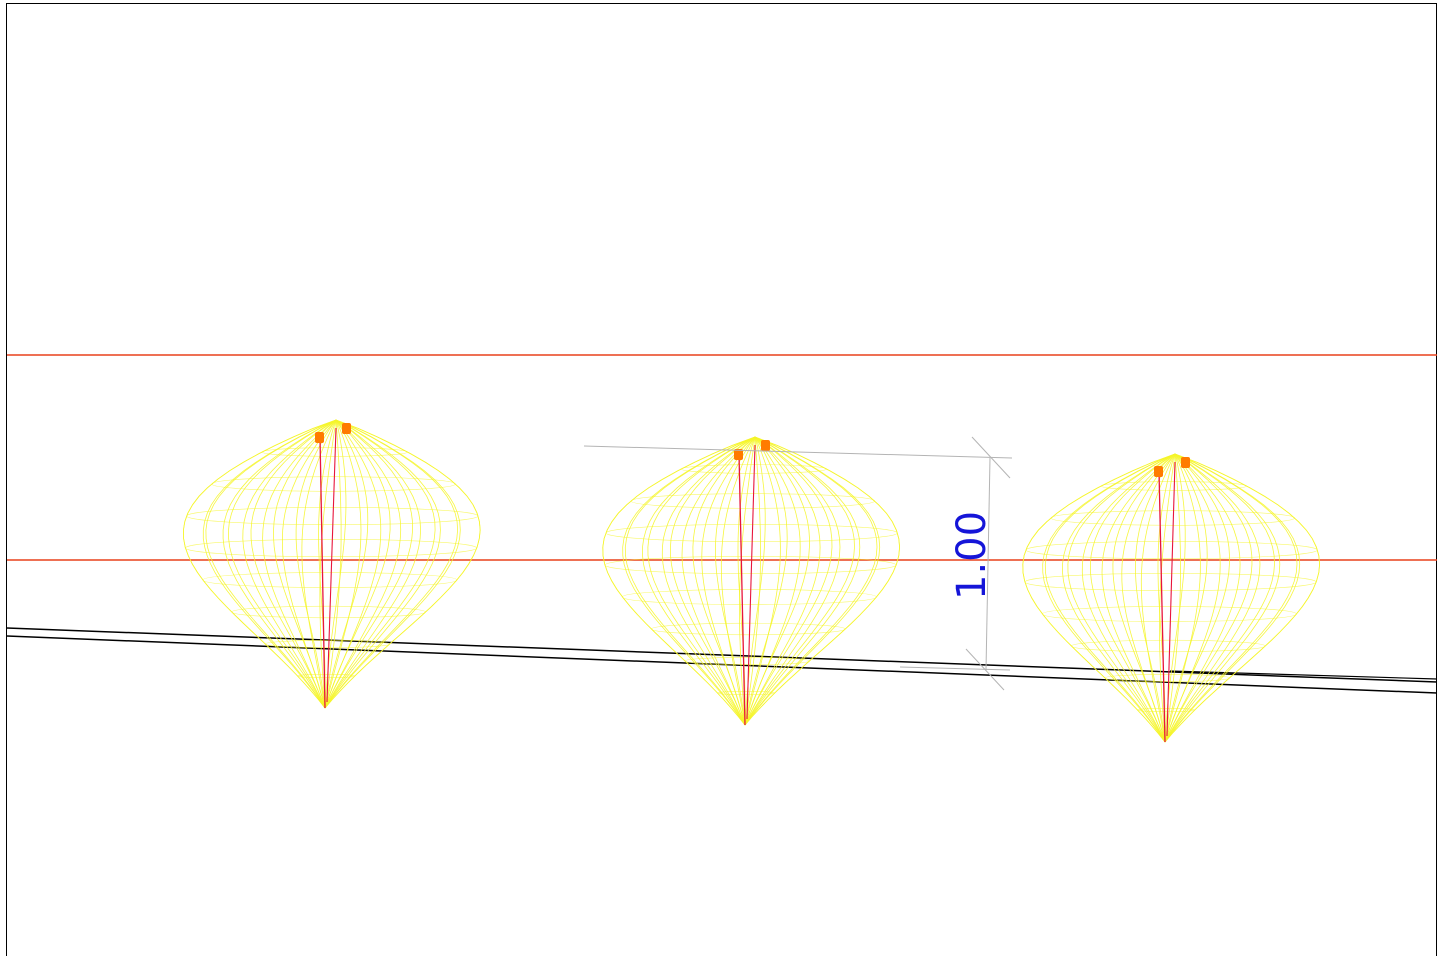 The height and width of the screenshot is (956, 1447). I want to click on dimension-bottom-extension, so click(955, 668).